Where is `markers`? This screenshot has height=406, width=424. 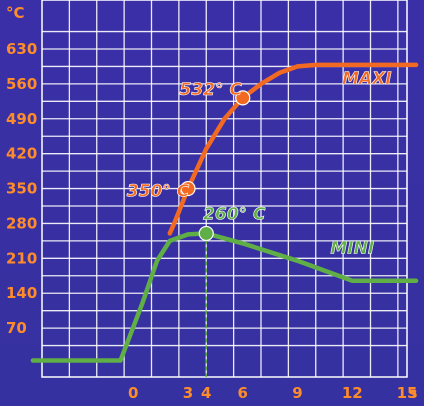 markers is located at coordinates (215, 233).